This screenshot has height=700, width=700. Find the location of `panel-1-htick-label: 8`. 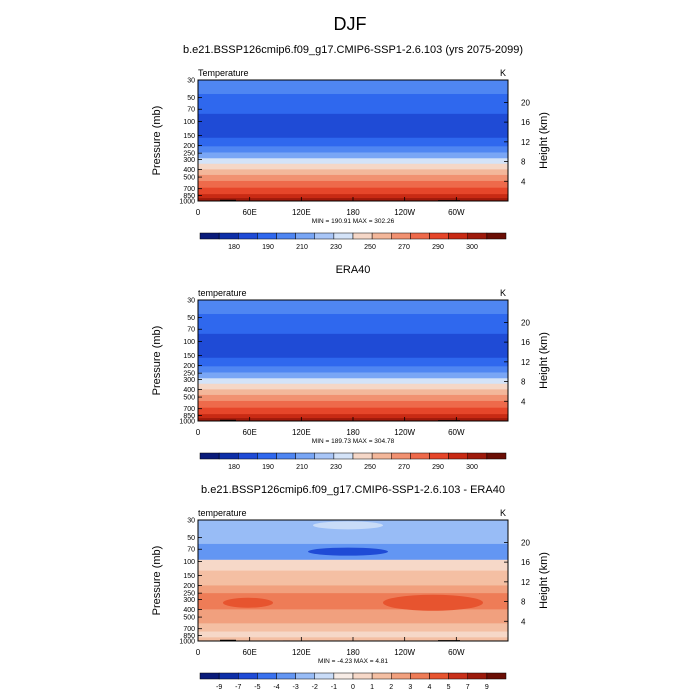

panel-1-htick-label: 8 is located at coordinates (523, 162).